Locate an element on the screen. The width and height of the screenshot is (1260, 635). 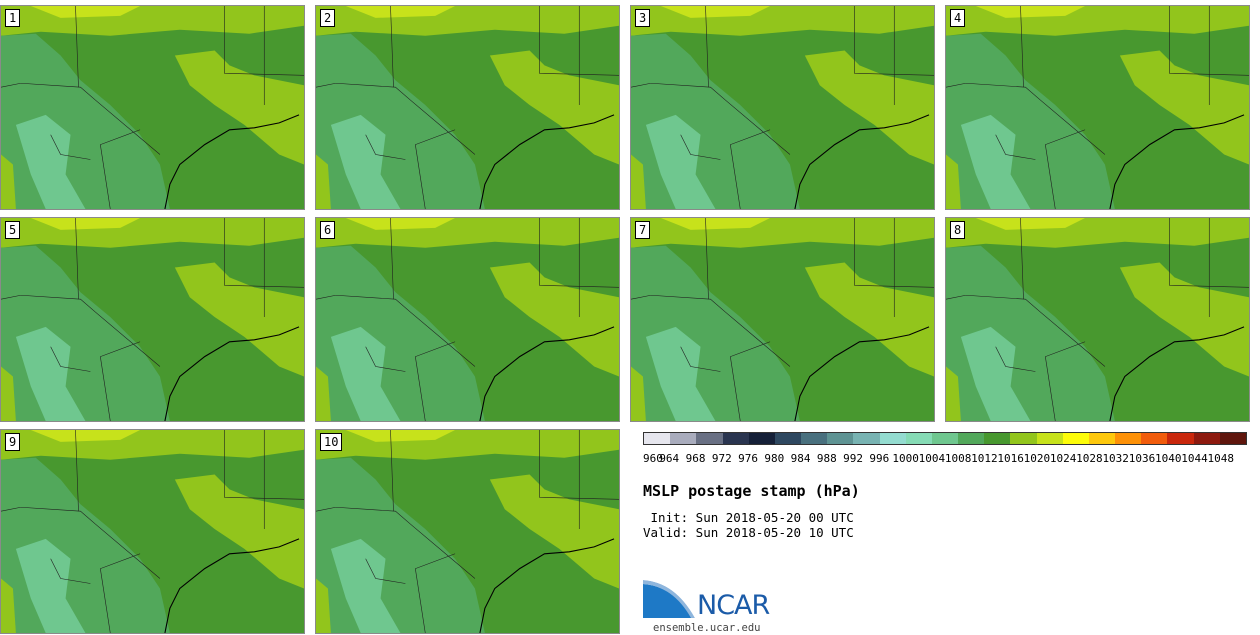
map-panel-3: 3 is located at coordinates (782, 107).